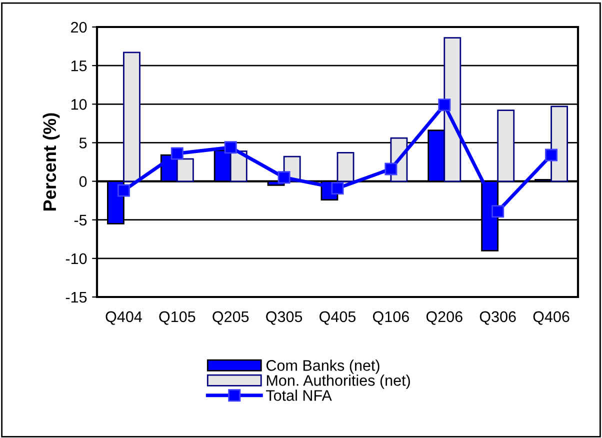 The image size is (602, 438). What do you see at coordinates (177, 318) in the screenshot?
I see `x-tick-label: Q105` at bounding box center [177, 318].